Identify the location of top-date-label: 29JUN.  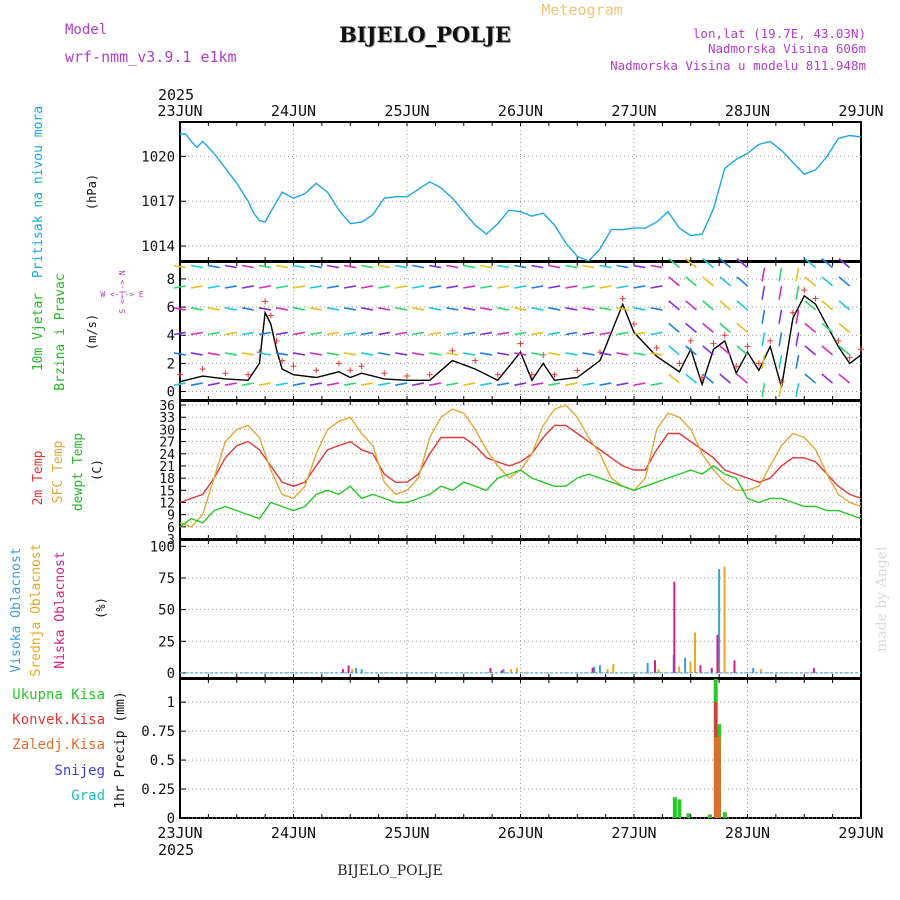
(860, 111).